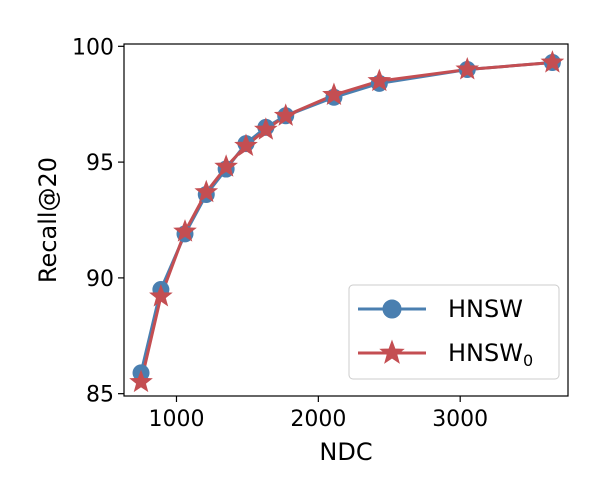 This screenshot has width=600, height=500. What do you see at coordinates (93, 47) in the screenshot?
I see `y-tick-label: 100` at bounding box center [93, 47].